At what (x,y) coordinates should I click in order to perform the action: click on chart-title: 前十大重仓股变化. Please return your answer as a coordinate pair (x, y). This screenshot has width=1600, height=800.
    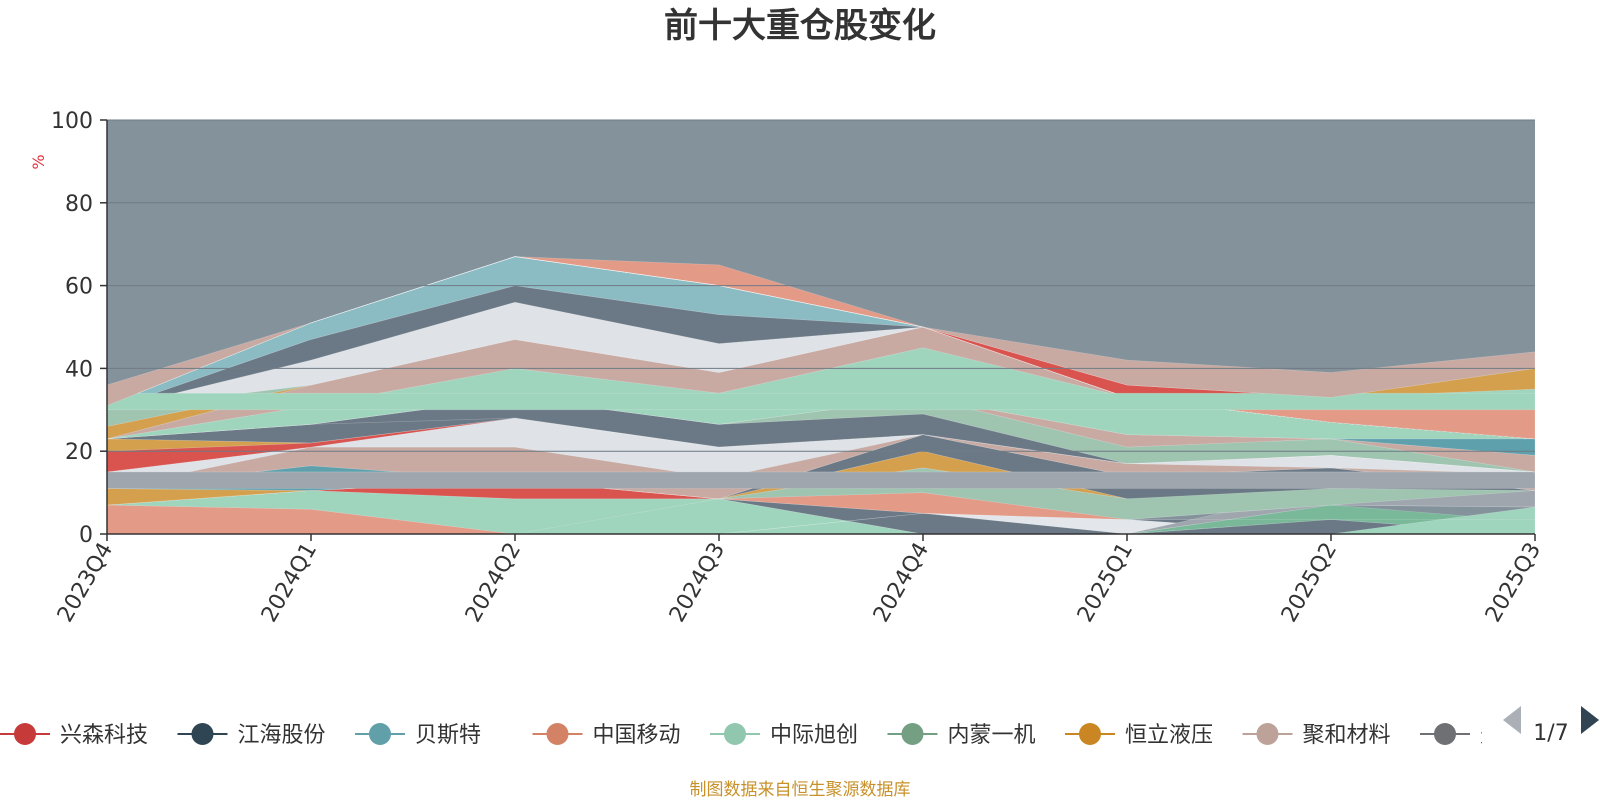
    Looking at the image, I should click on (800, 26).